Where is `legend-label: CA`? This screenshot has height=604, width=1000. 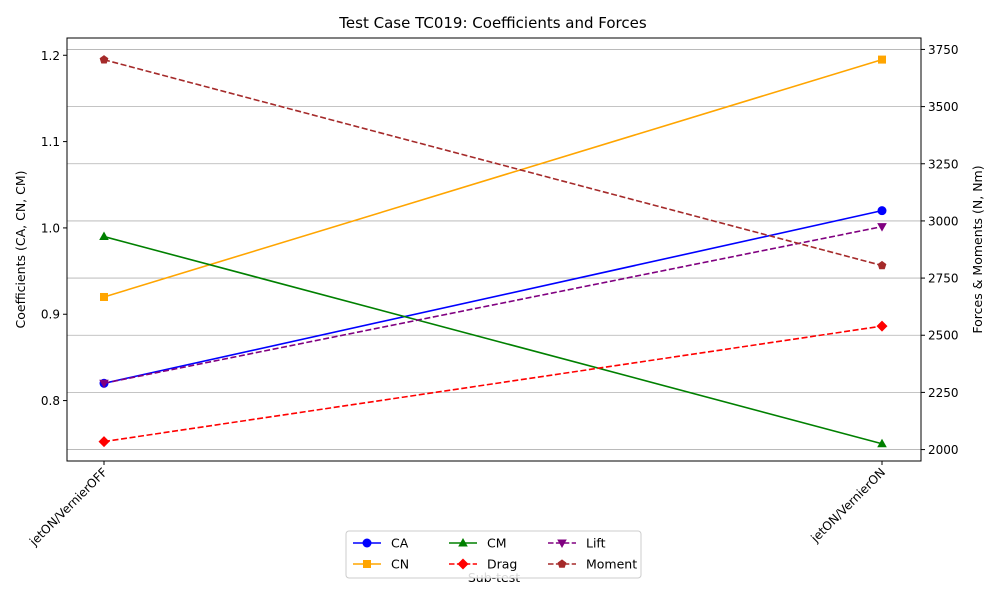 legend-label: CA is located at coordinates (400, 543).